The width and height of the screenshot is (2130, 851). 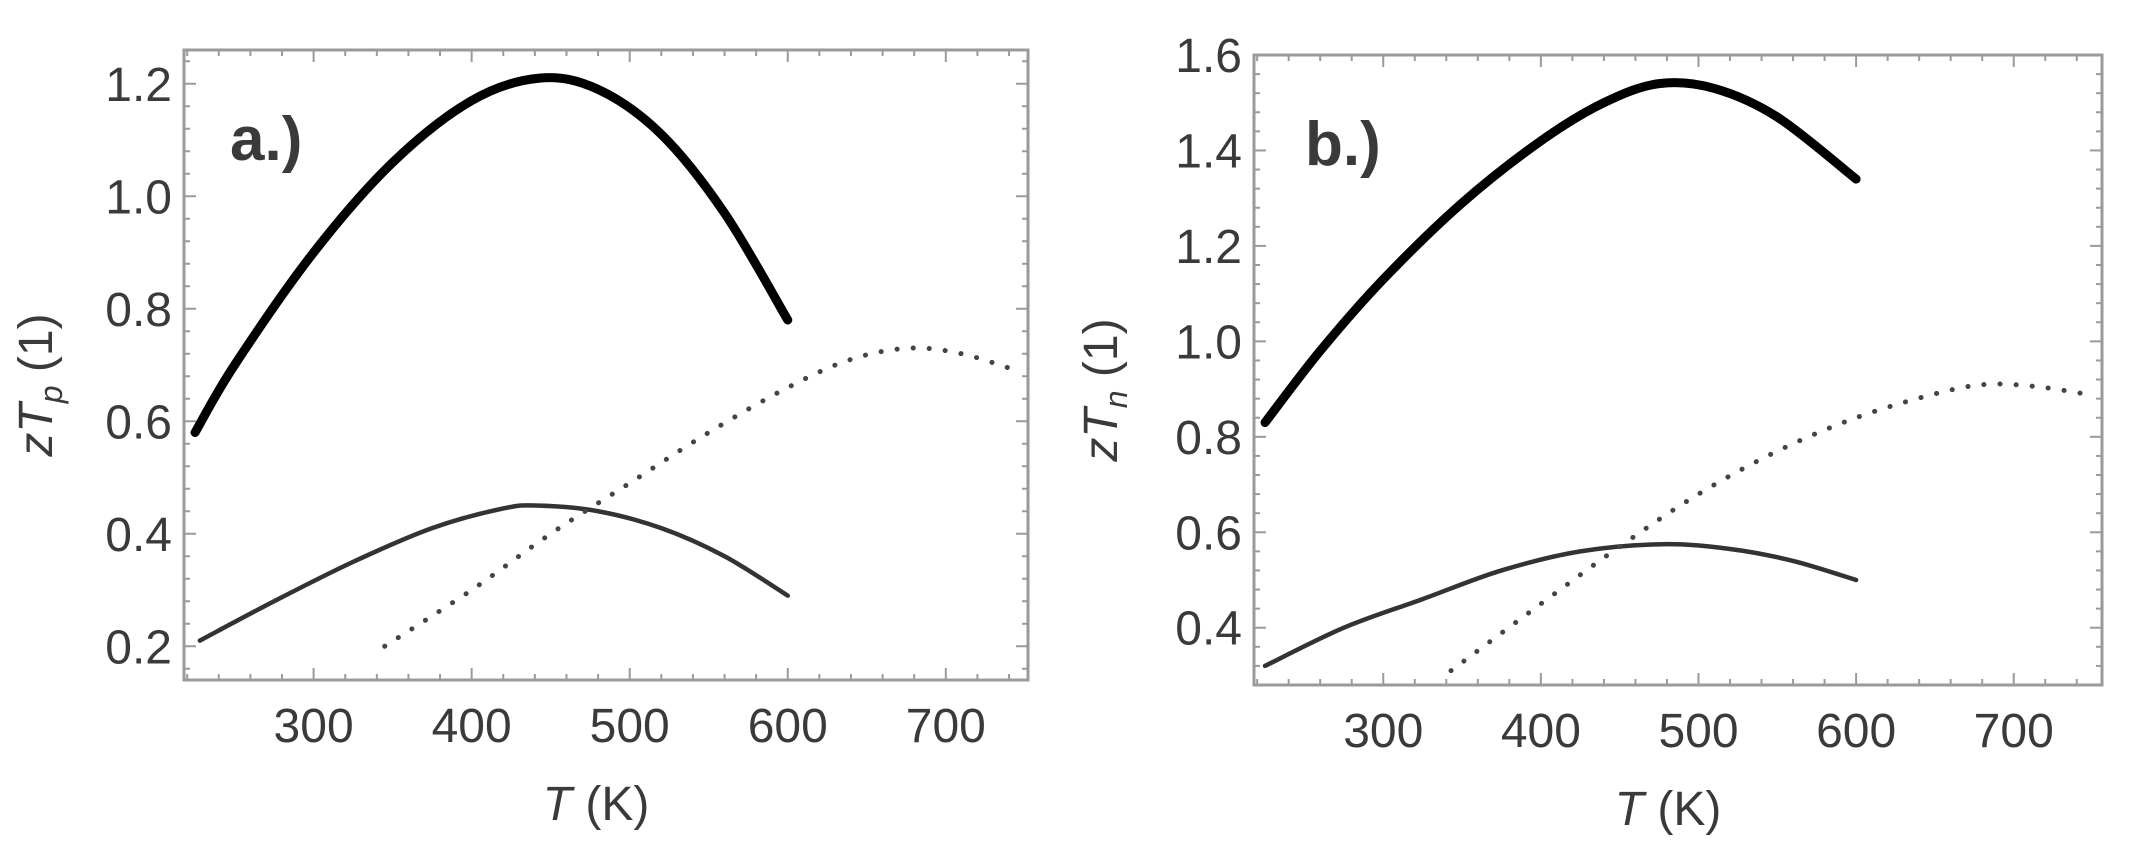 I want to click on panel-tag: b.), so click(x=1343, y=144).